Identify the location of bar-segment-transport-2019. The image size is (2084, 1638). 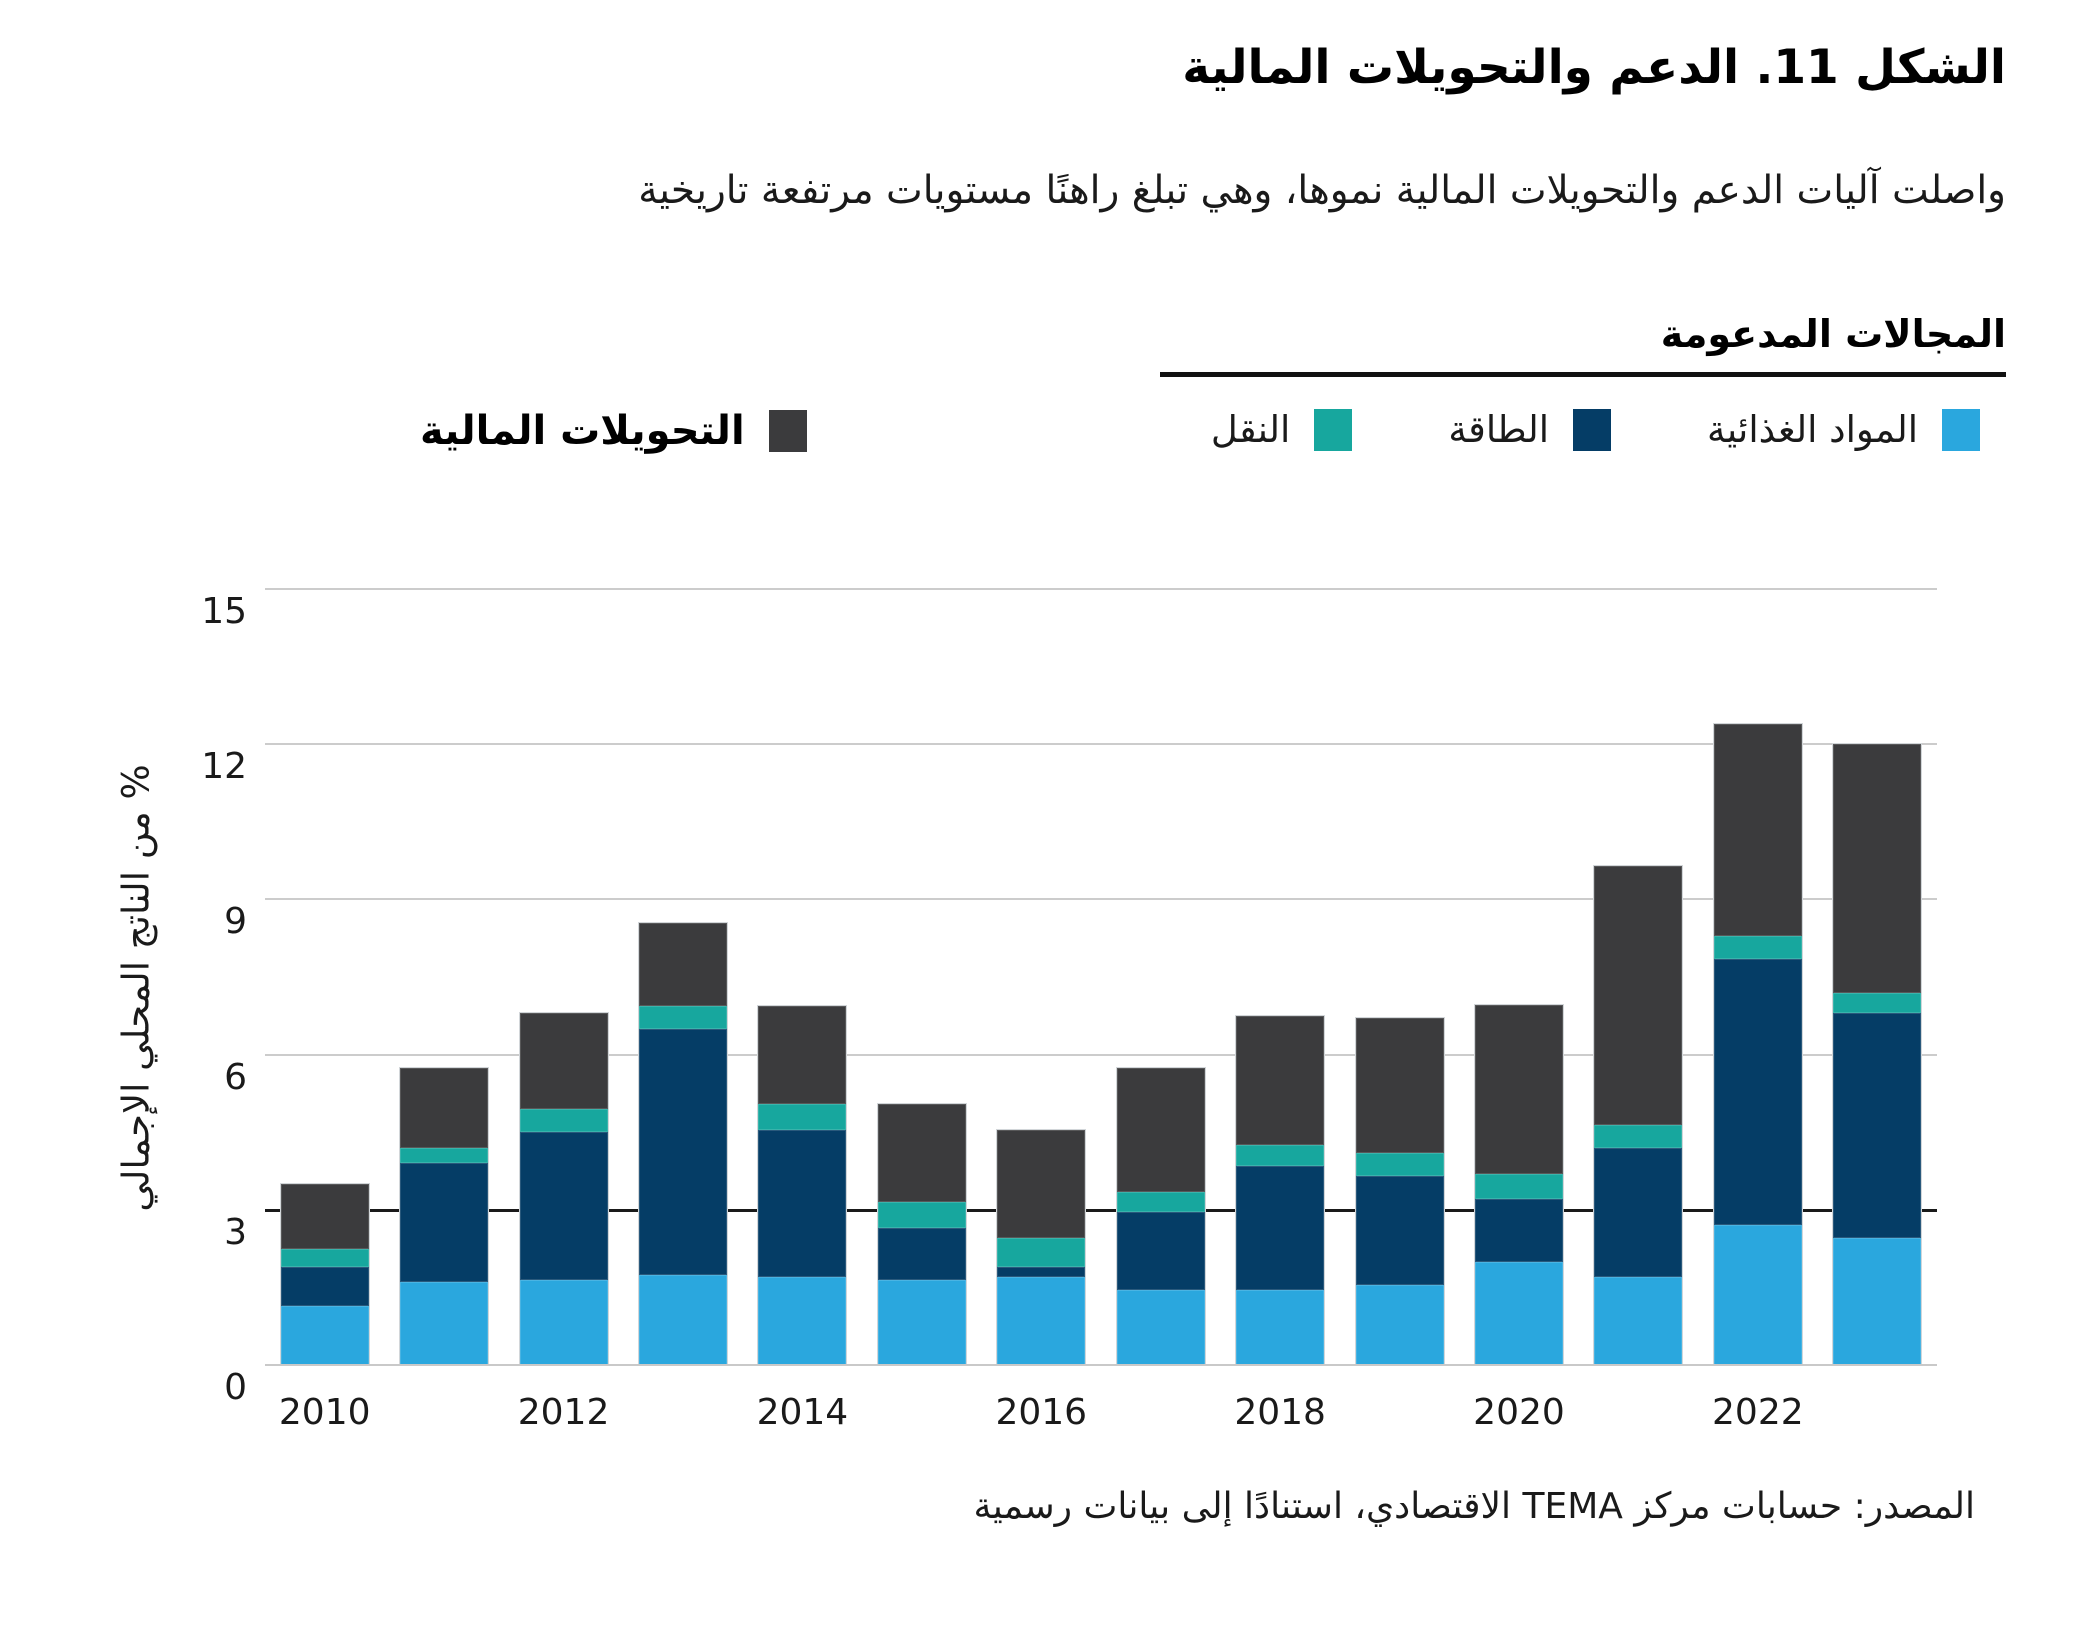
(1399, 1164).